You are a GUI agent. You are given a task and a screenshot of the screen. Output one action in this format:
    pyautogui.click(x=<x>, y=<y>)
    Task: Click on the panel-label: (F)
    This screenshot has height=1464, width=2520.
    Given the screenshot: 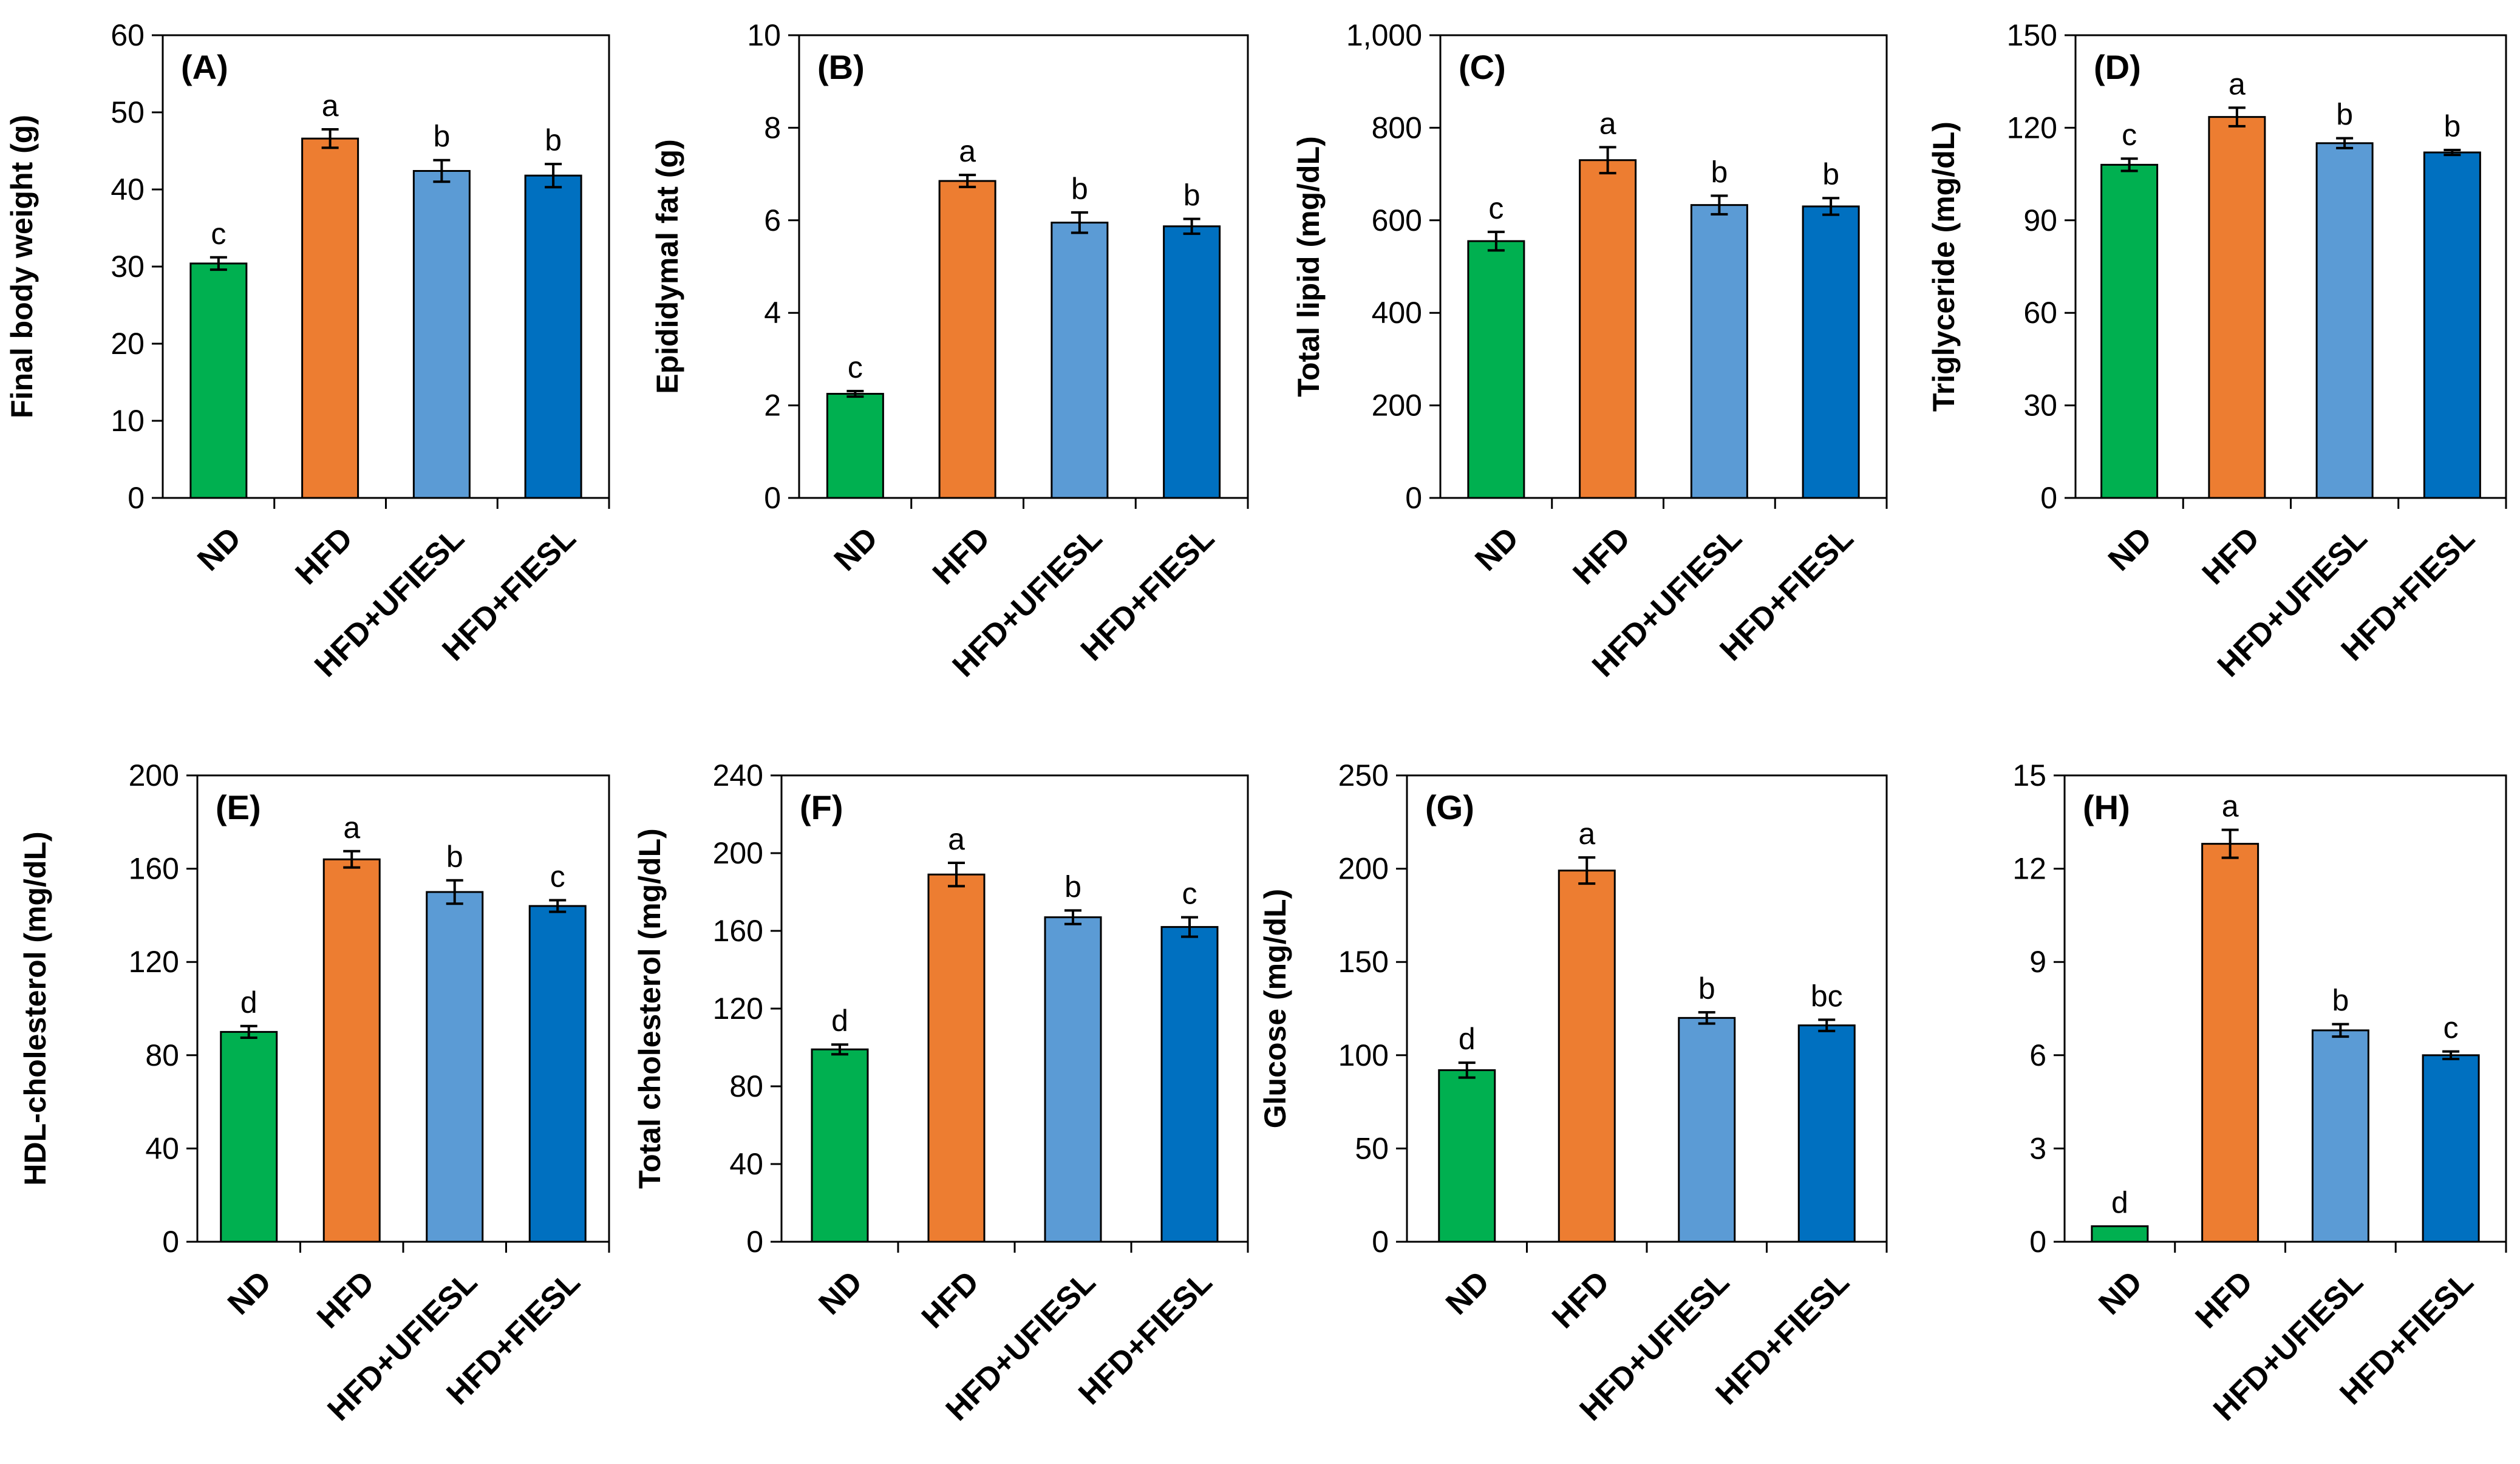 What is the action you would take?
    pyautogui.click(x=821, y=807)
    